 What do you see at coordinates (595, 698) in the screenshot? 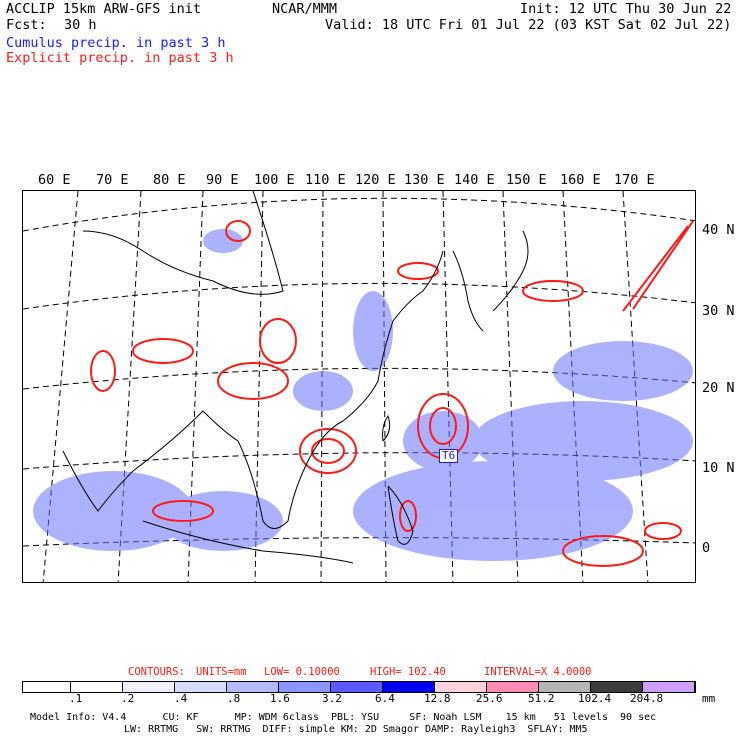
I see `scale-tick: 102.4` at bounding box center [595, 698].